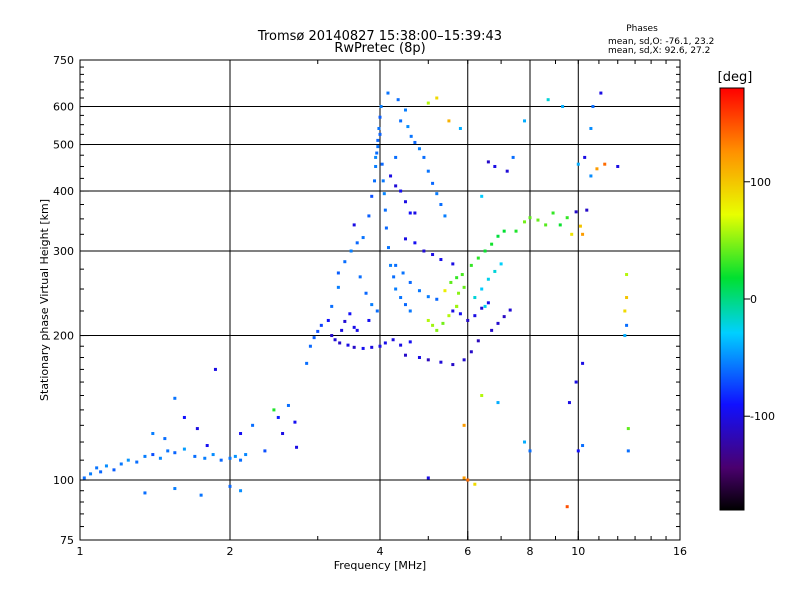 This screenshot has height=604, width=800. What do you see at coordinates (760, 182) in the screenshot?
I see `colorbar-tick-label: 100` at bounding box center [760, 182].